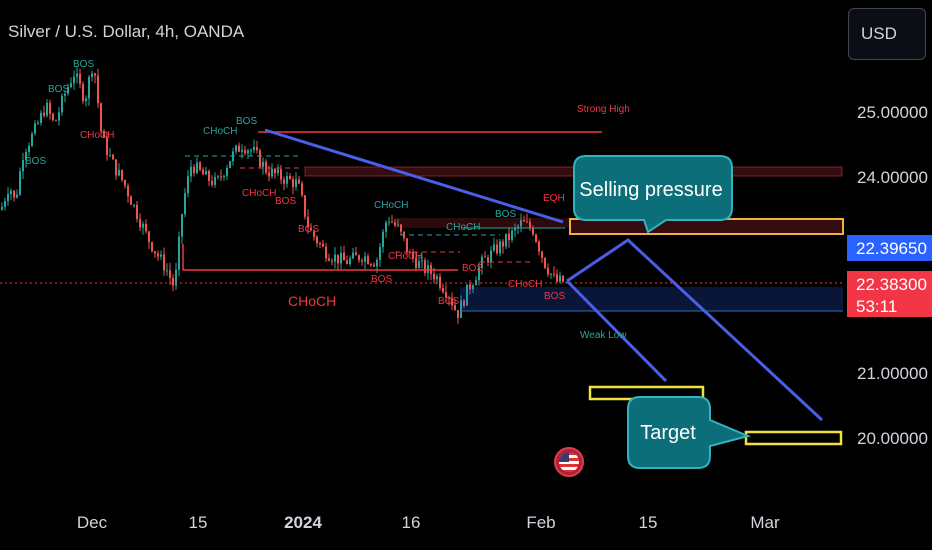 This screenshot has height=550, width=932. I want to click on time-axis-tick: Dec, so click(92, 522).